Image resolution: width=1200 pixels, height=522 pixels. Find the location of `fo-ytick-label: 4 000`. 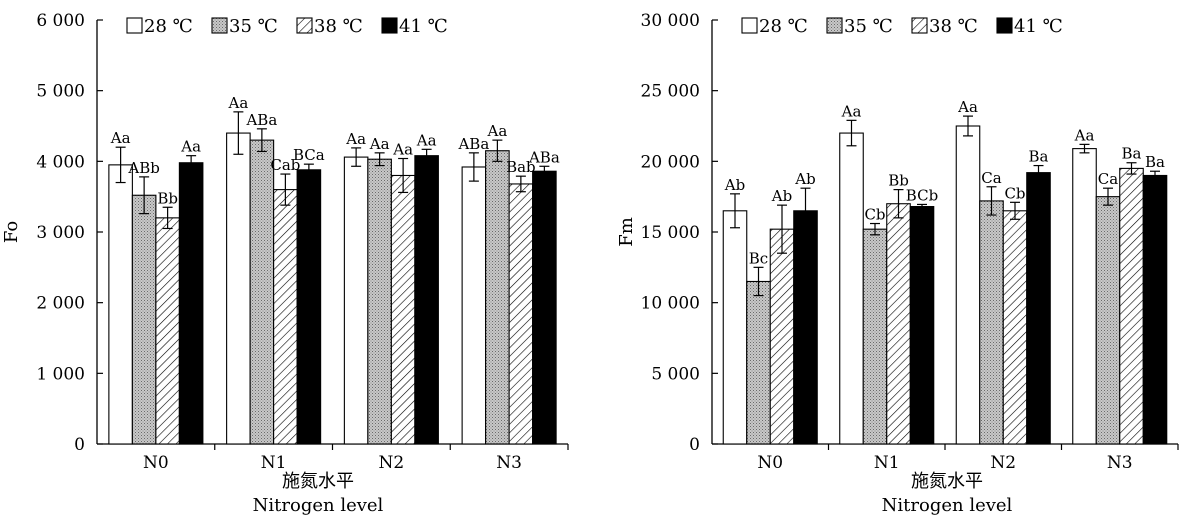

fo-ytick-label: 4 000 is located at coordinates (60, 162).